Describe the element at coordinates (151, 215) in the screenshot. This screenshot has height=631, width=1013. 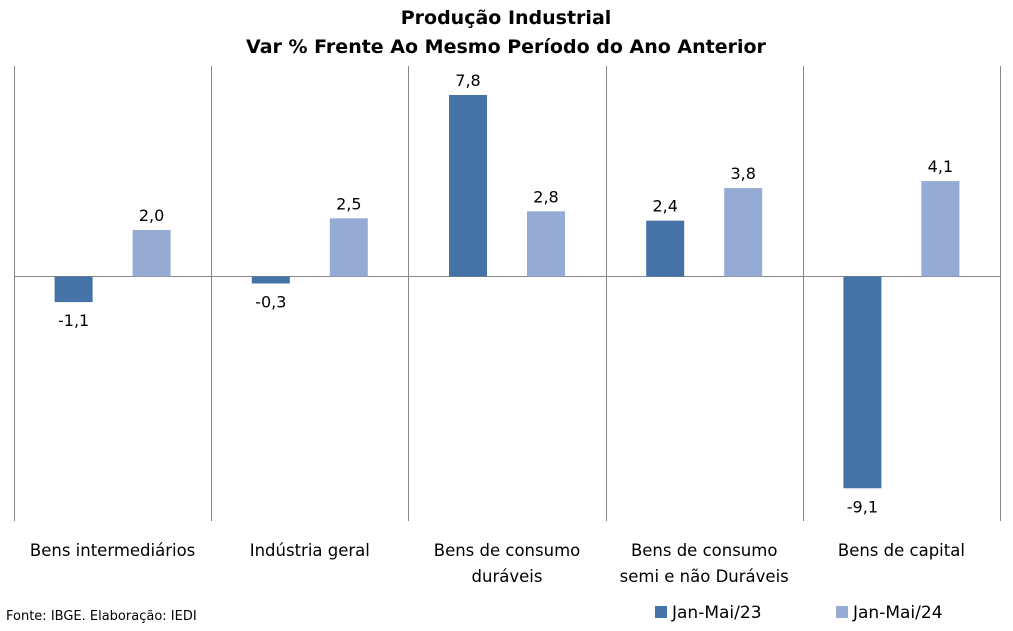
I see `data-label: 2,0` at that location.